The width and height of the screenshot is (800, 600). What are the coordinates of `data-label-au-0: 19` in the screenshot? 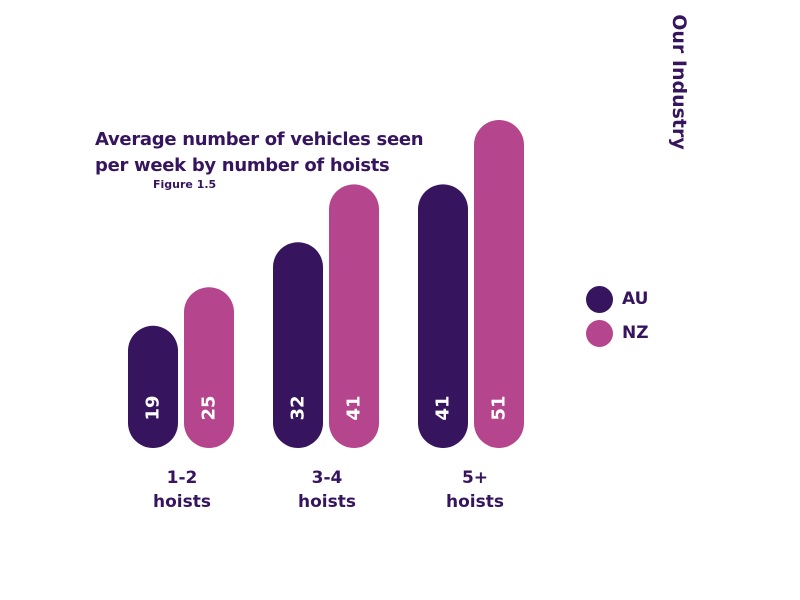 It's located at (153, 407).